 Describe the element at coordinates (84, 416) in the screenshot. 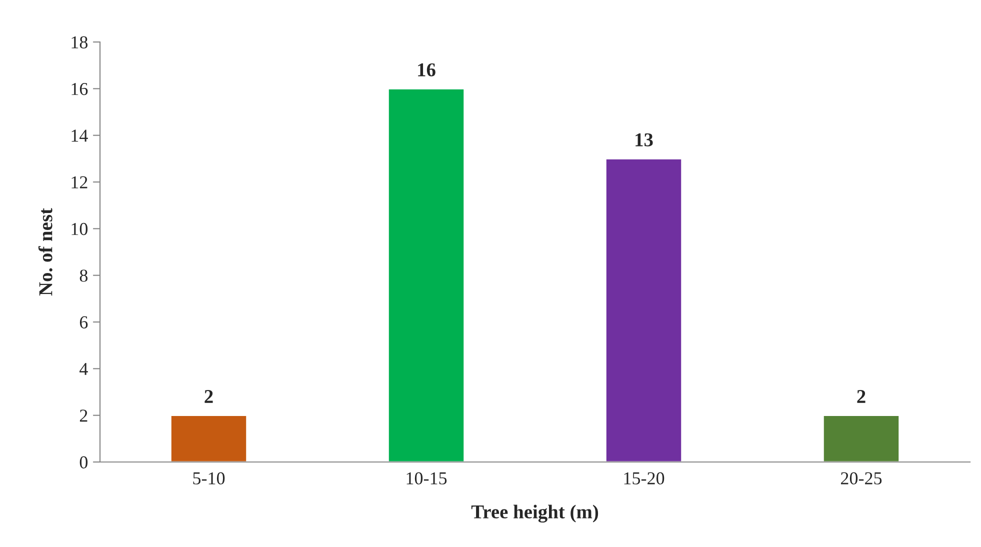

I see `y-tick-label: 2` at that location.